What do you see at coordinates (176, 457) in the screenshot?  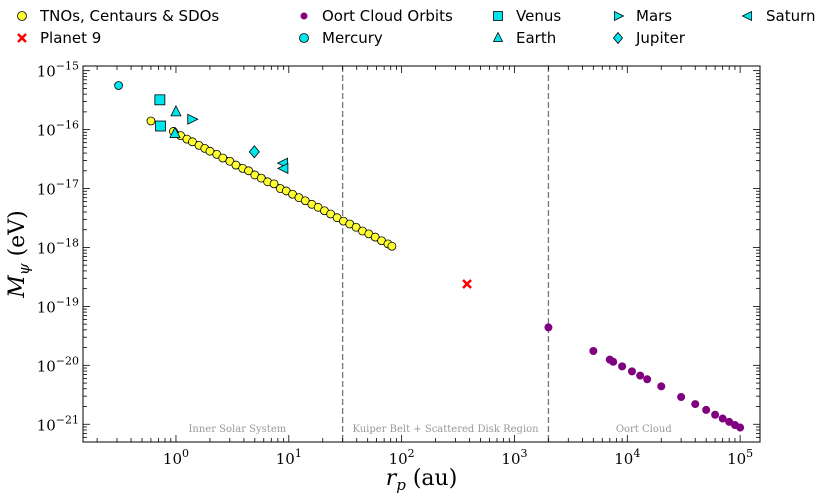 I see `x-tick-label: 10⁰` at bounding box center [176, 457].